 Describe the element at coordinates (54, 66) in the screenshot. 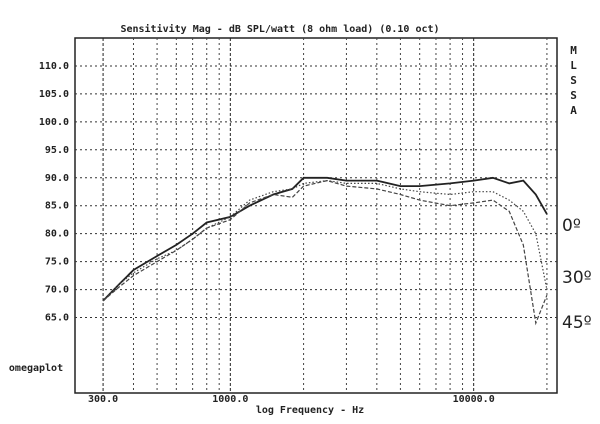

I see `y-tick-label: 110.0` at that location.